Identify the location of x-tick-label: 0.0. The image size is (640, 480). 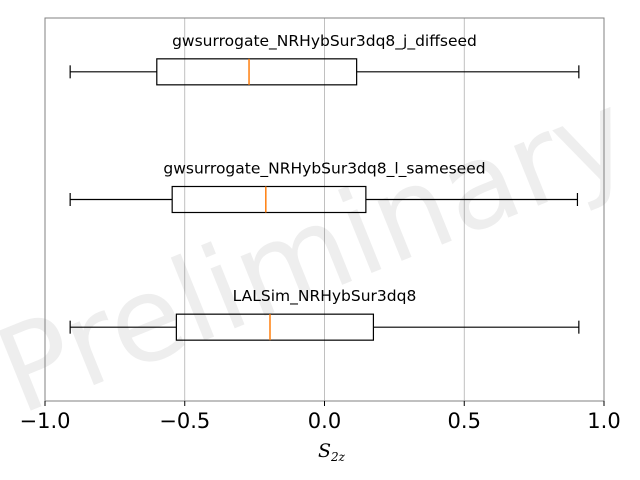
(324, 421).